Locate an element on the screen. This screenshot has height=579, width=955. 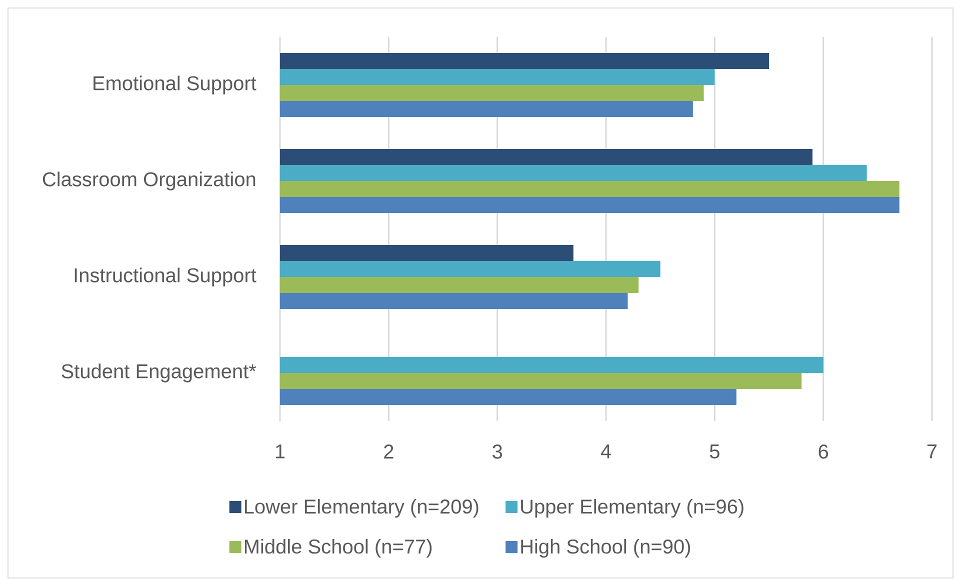
y-tick-label: Emotional Support is located at coordinates (175, 85).